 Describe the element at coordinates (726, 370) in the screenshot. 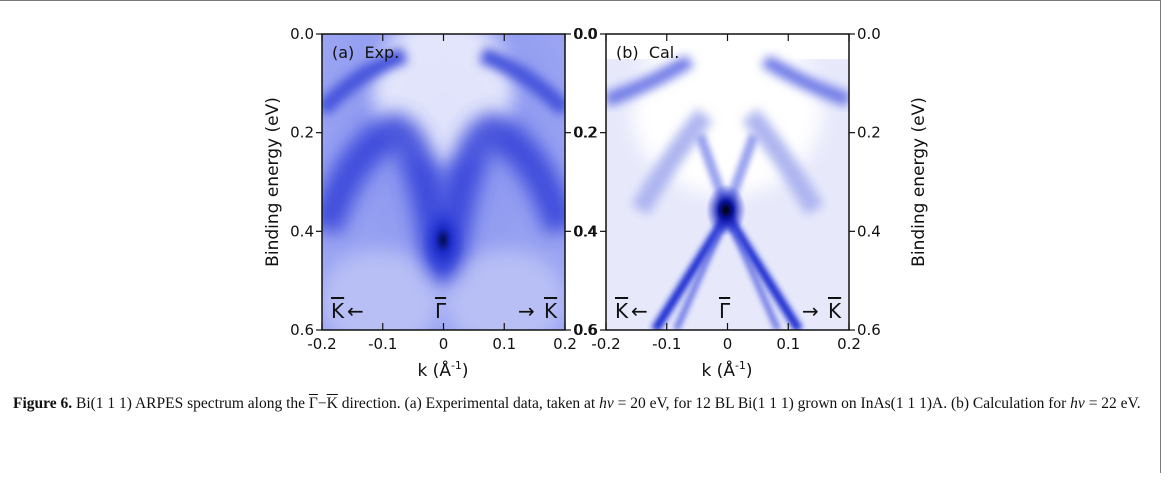

I see `x-axis-title-b: k (Å-1)` at that location.